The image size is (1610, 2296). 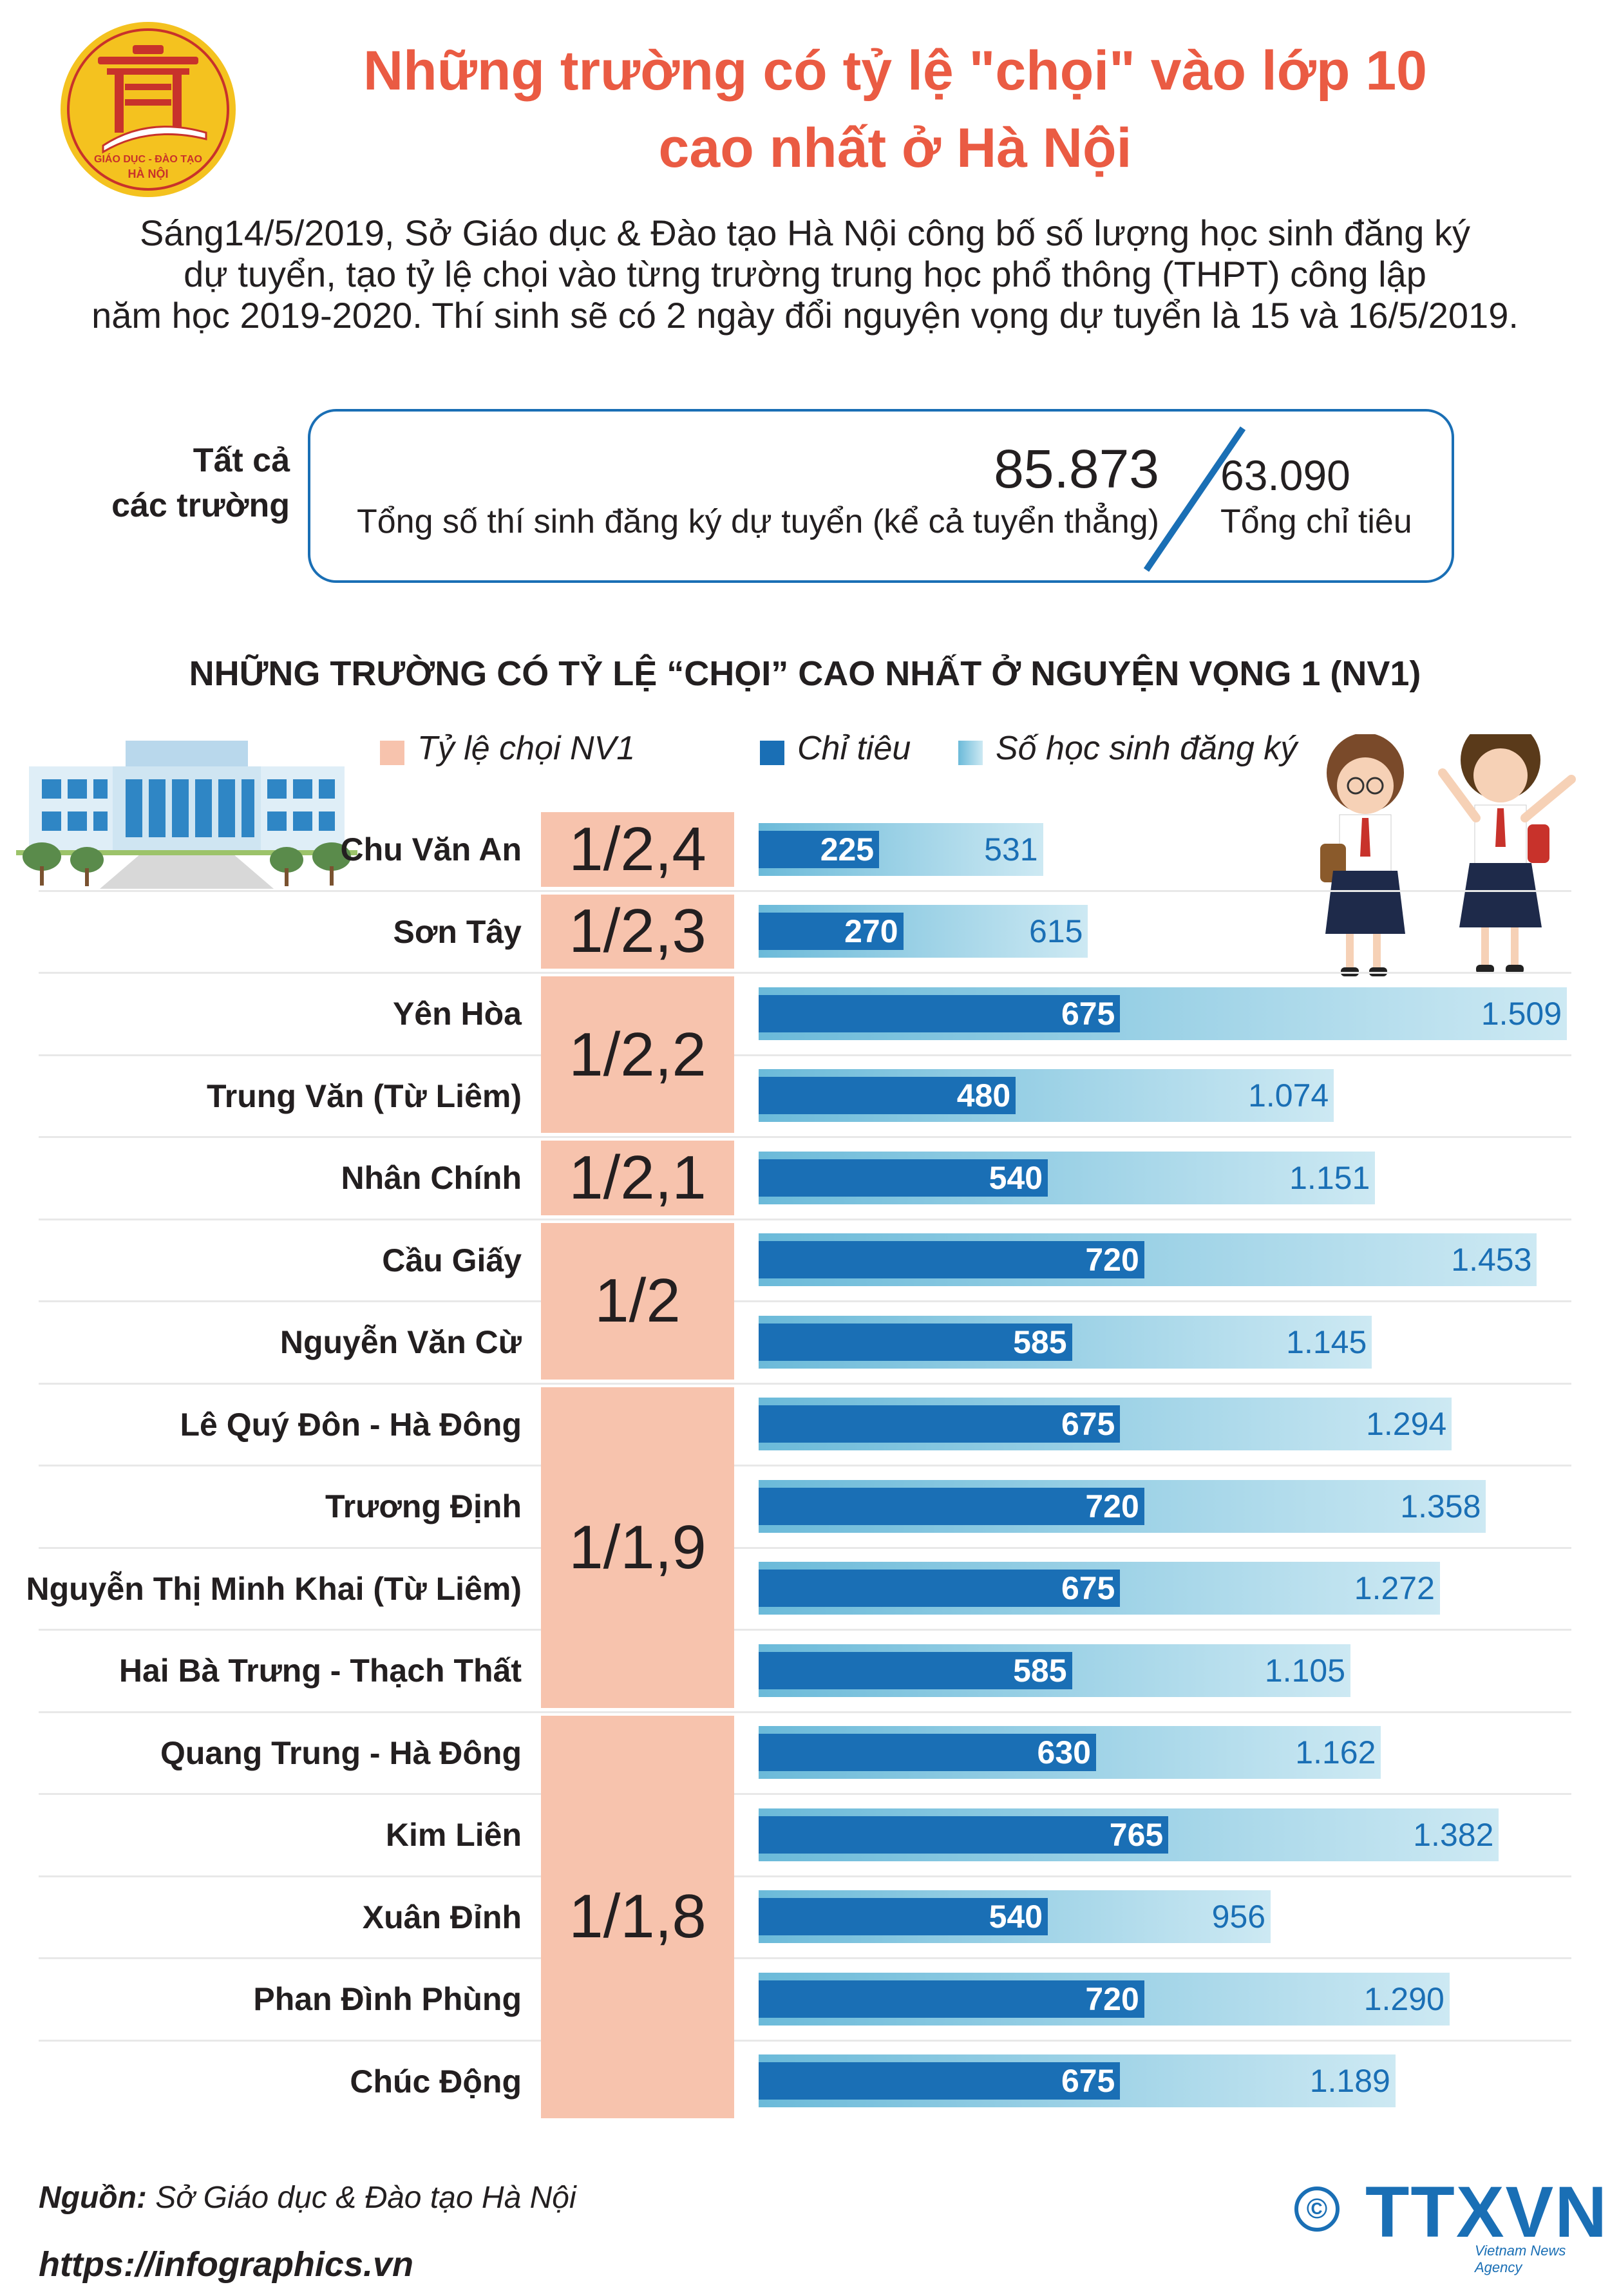 What do you see at coordinates (400, 1342) in the screenshot?
I see `school-name: Nguyễn Văn Cừ` at bounding box center [400, 1342].